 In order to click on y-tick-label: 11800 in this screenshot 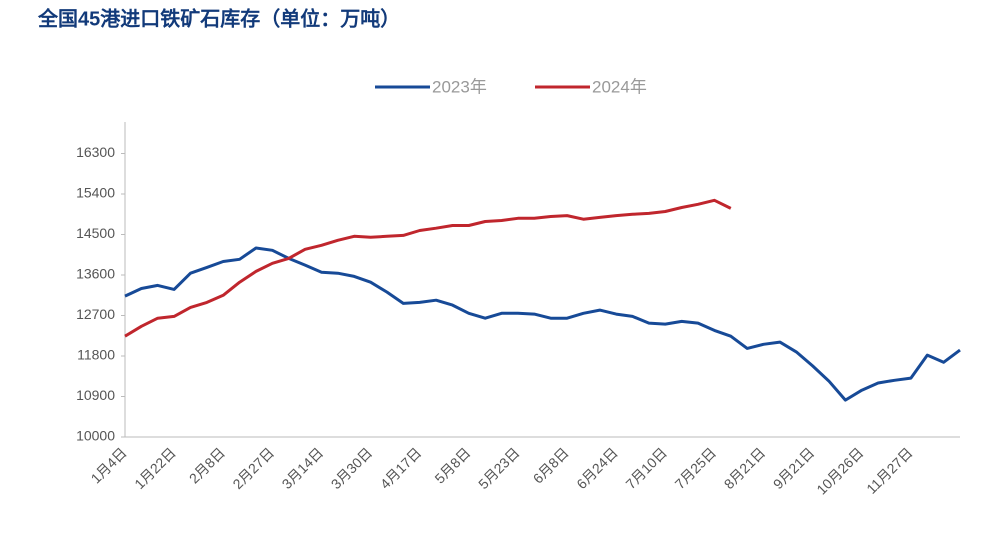, I will do `click(96, 355)`.